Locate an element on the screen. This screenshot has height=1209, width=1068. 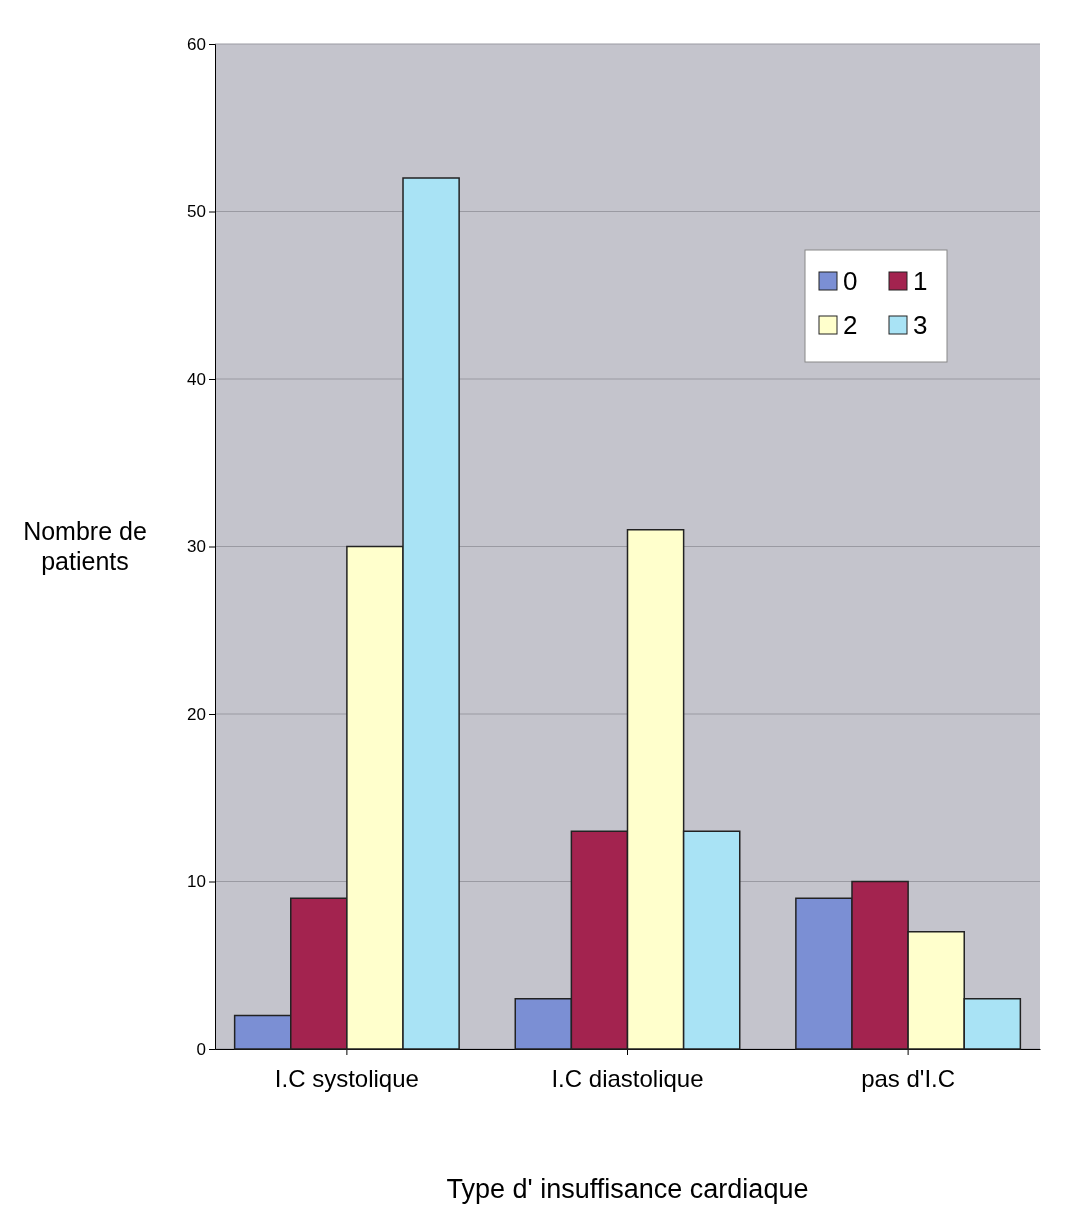
x-tick-label: I.C diastolique is located at coordinates (627, 1078).